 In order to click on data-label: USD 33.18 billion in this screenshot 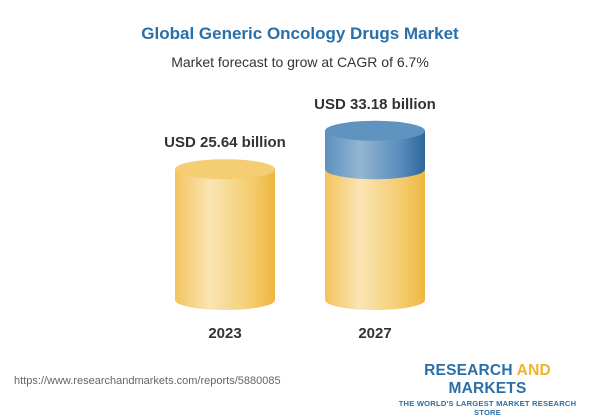, I will do `click(375, 104)`.